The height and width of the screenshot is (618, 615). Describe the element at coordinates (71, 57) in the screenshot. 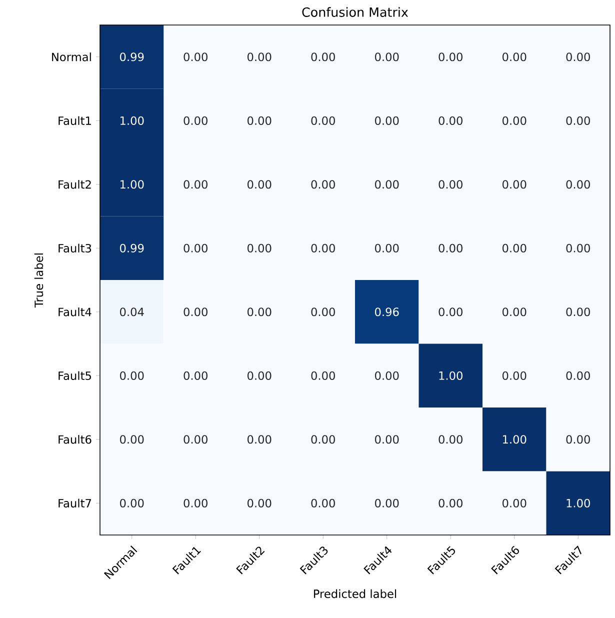

I see `y-tick-label: Normal` at that location.